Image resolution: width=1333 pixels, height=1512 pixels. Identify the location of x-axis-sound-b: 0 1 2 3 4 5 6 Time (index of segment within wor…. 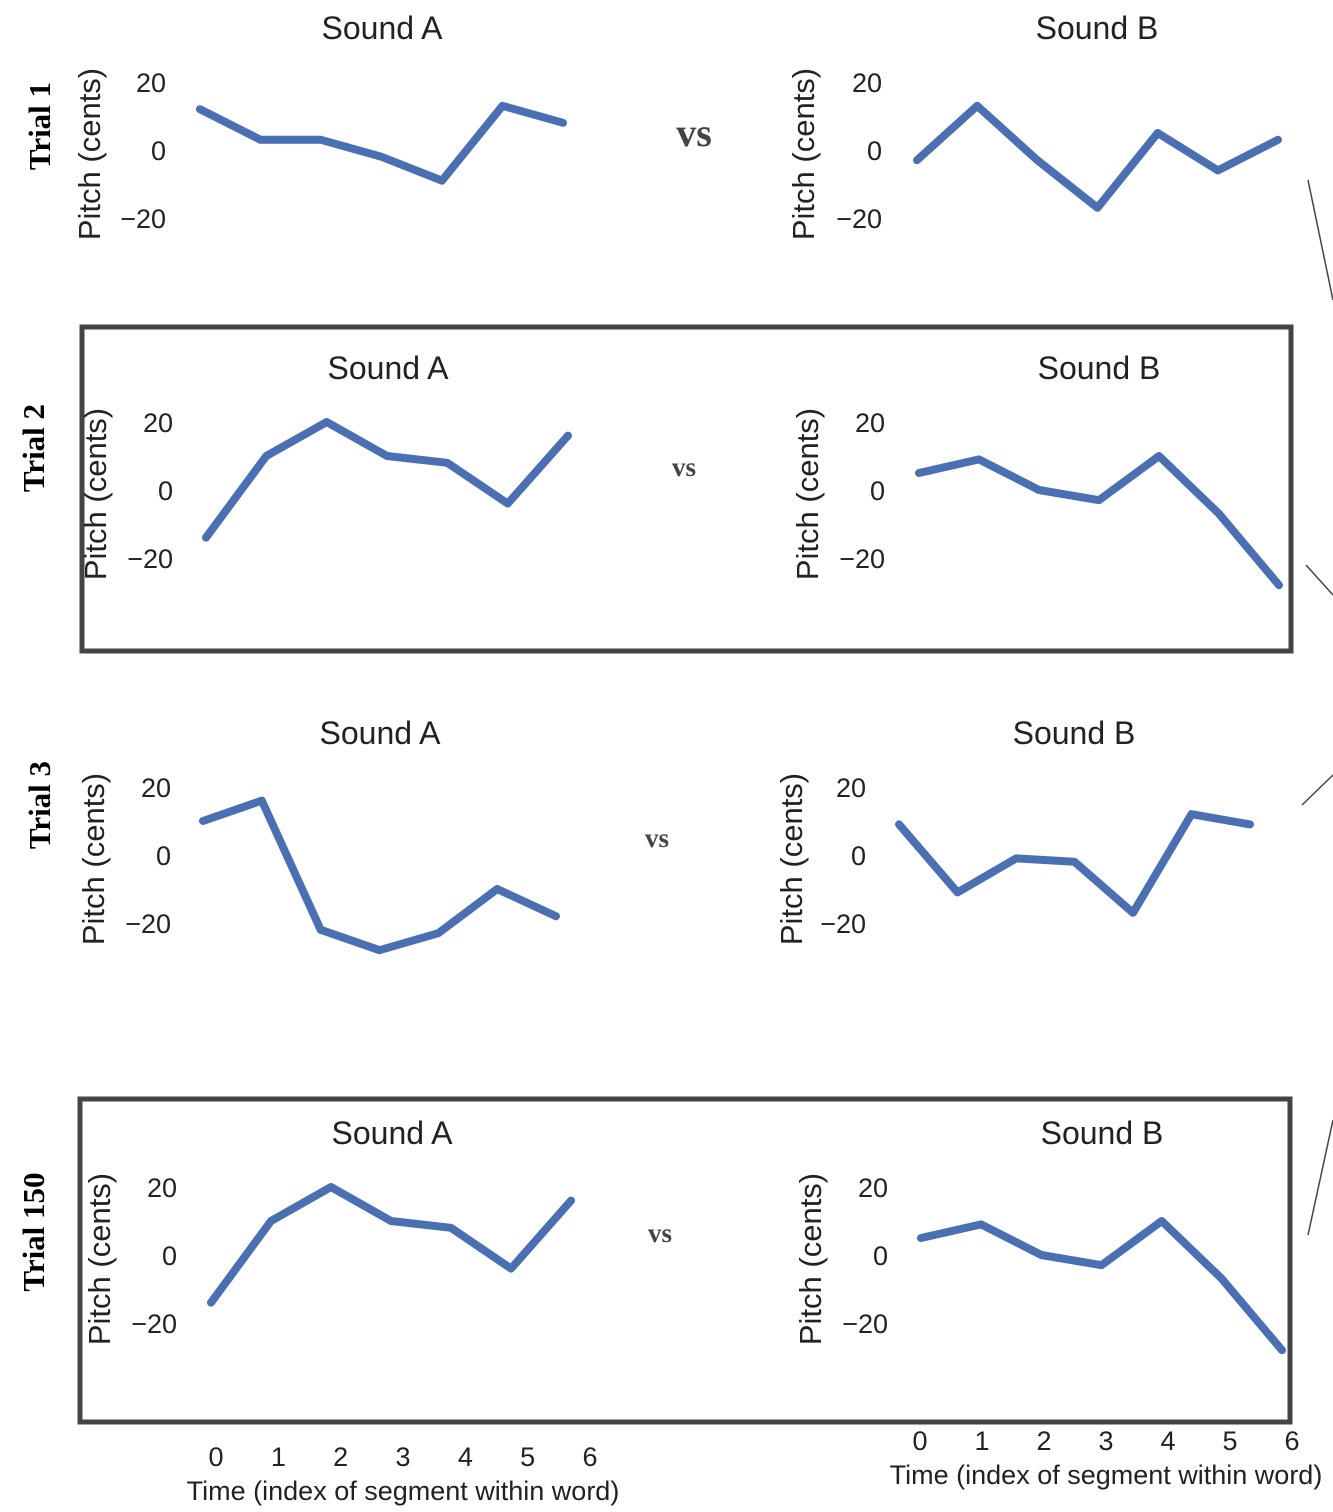
(1106, 1458).